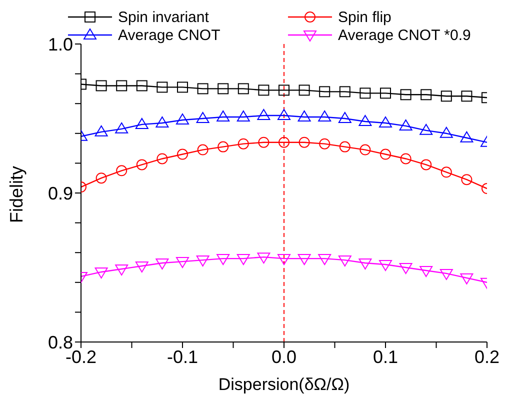 The width and height of the screenshot is (510, 406). Describe the element at coordinates (169, 35) in the screenshot. I see `legend-label: Average CNOT` at that location.